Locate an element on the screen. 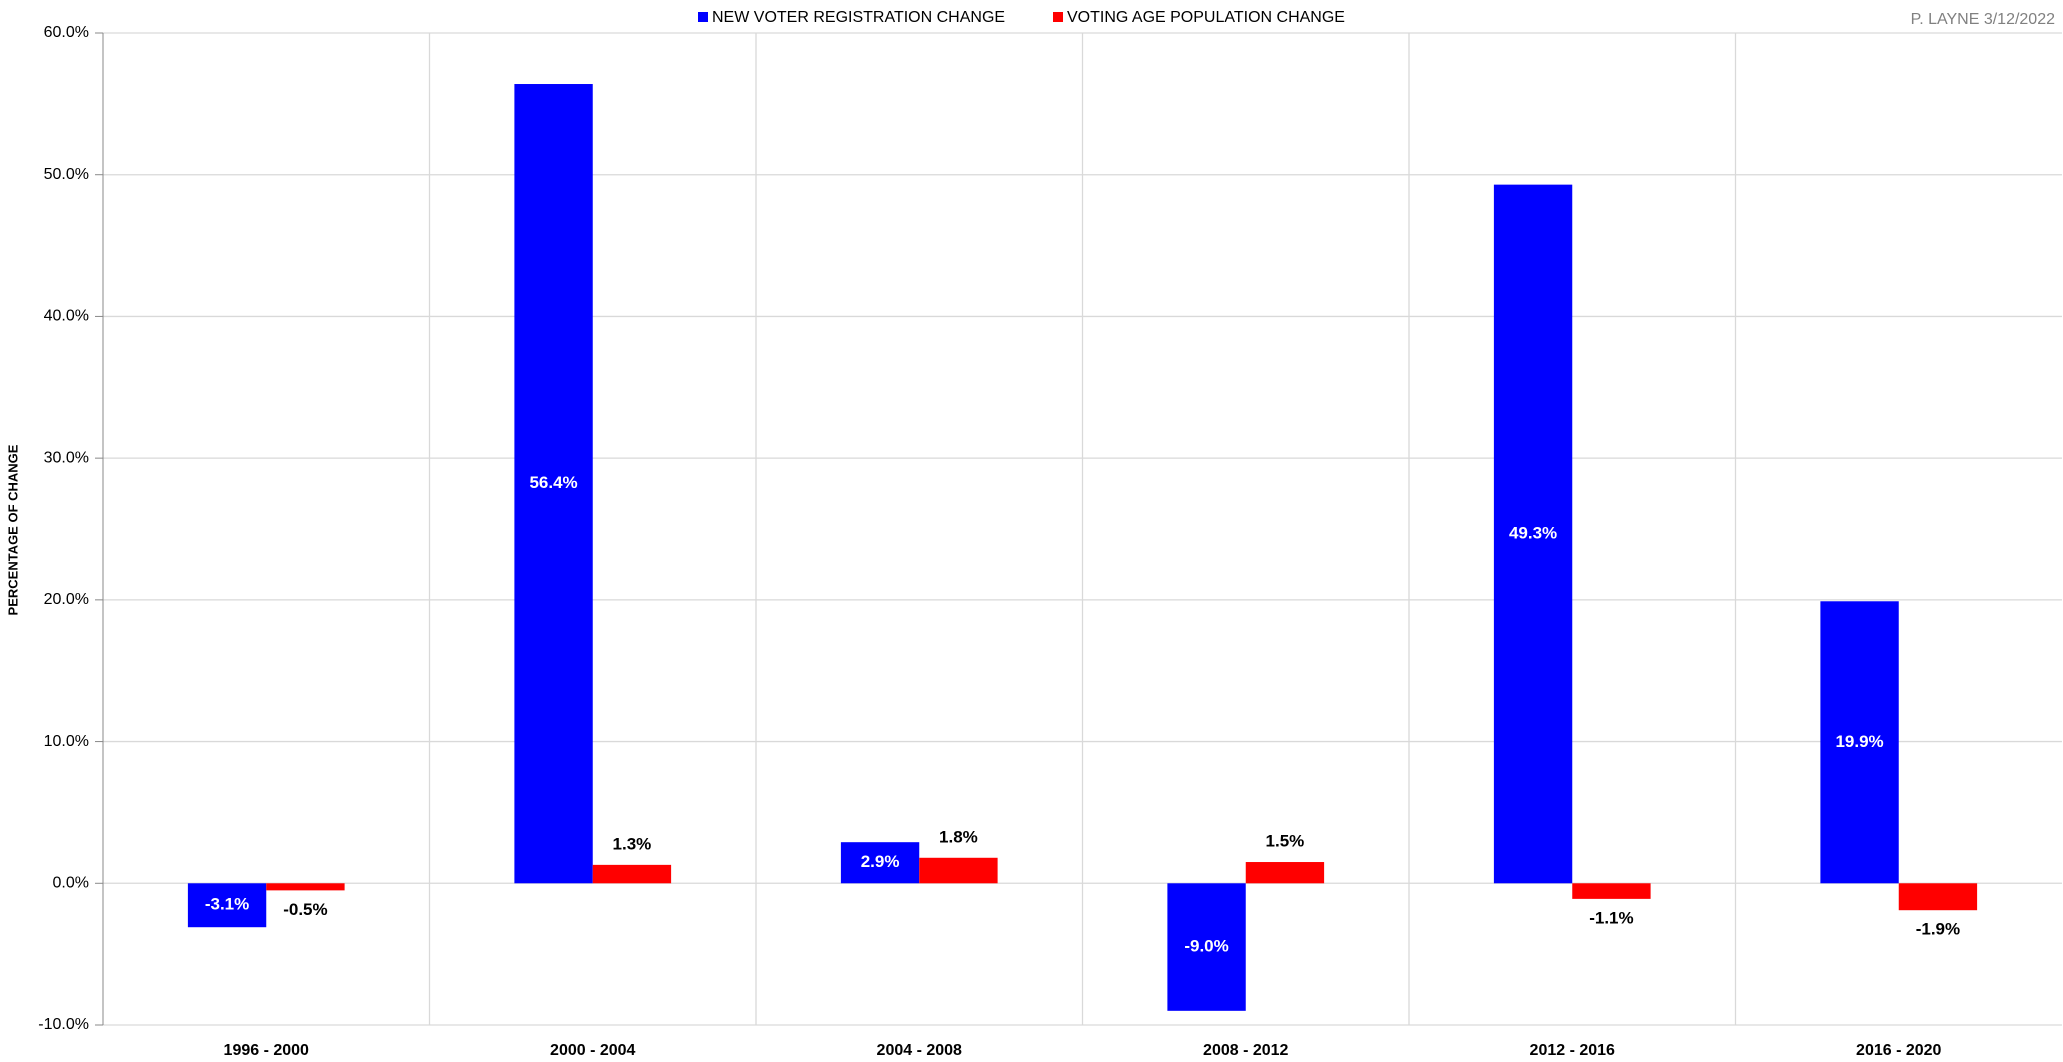  y-tick-label: 40.0% is located at coordinates (66, 316).